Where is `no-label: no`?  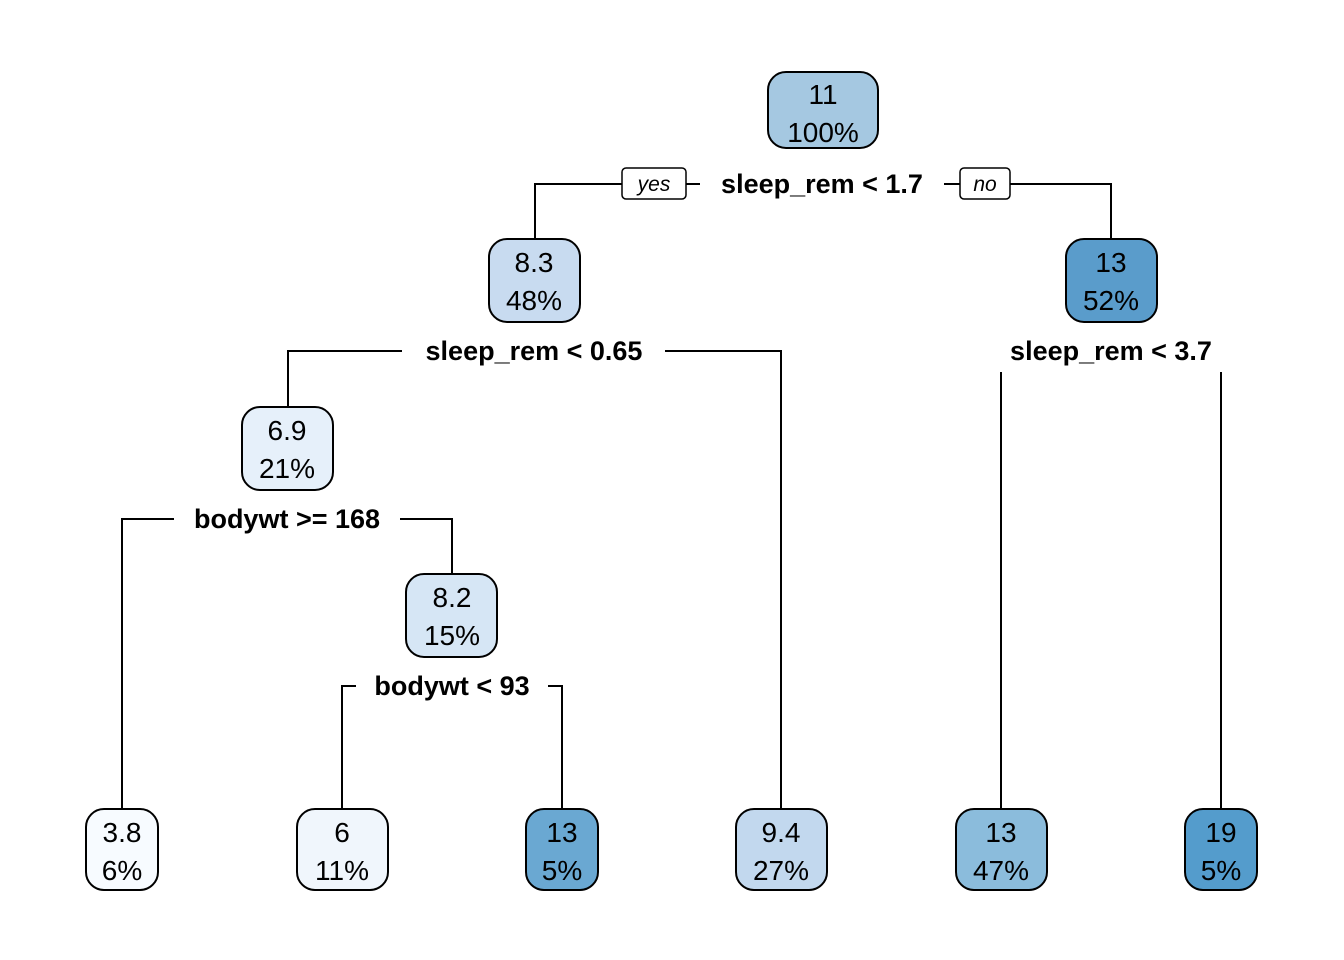 no-label: no is located at coordinates (985, 184).